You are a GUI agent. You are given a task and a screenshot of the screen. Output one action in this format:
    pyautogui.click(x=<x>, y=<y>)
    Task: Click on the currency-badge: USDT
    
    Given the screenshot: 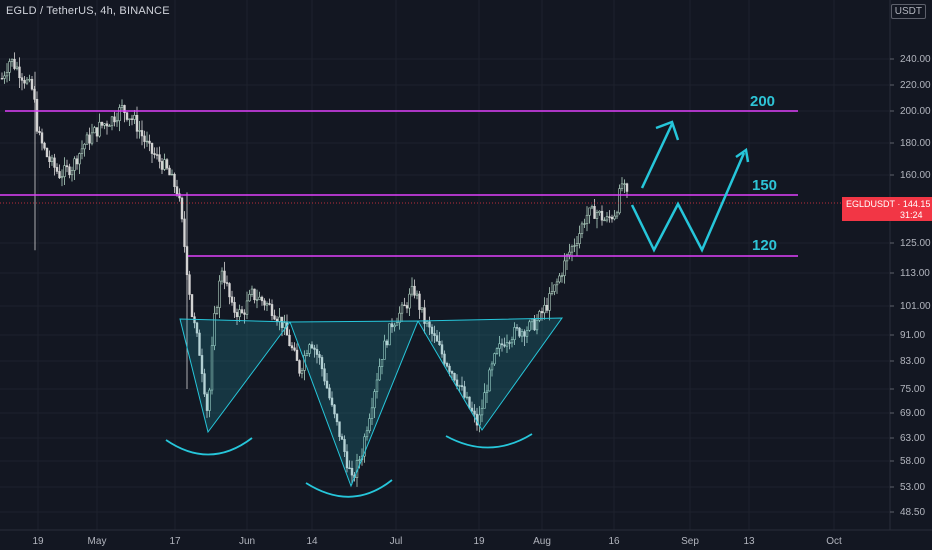 What is the action you would take?
    pyautogui.click(x=908, y=11)
    